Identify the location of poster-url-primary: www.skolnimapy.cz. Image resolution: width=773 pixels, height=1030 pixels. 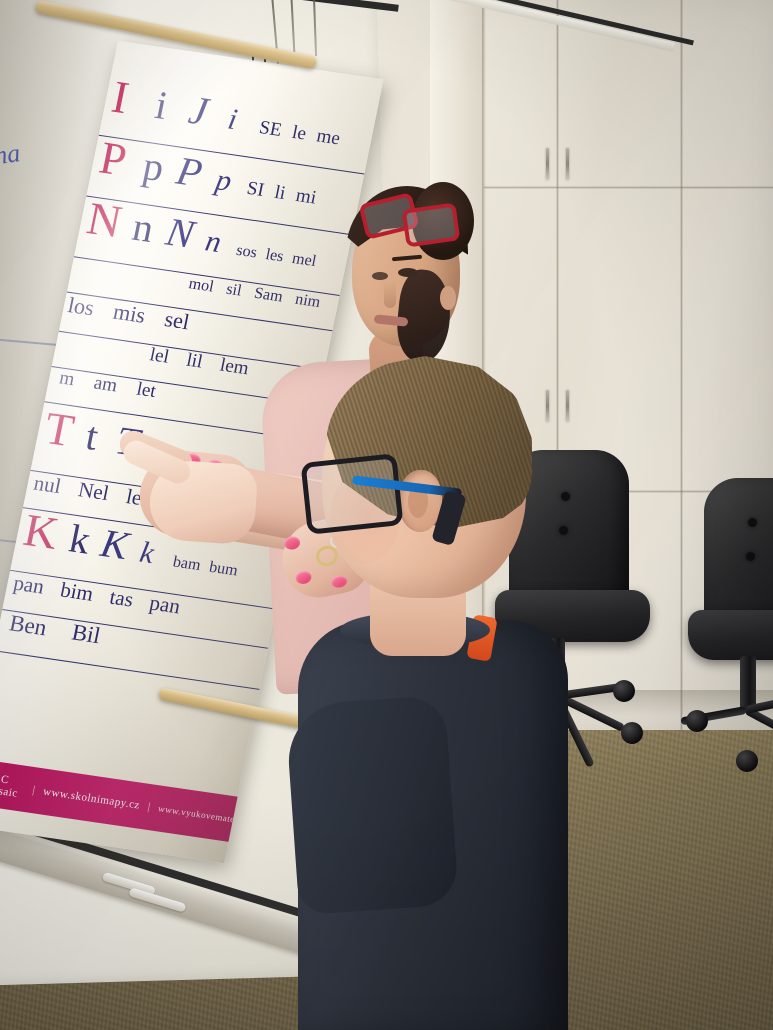
(92, 798).